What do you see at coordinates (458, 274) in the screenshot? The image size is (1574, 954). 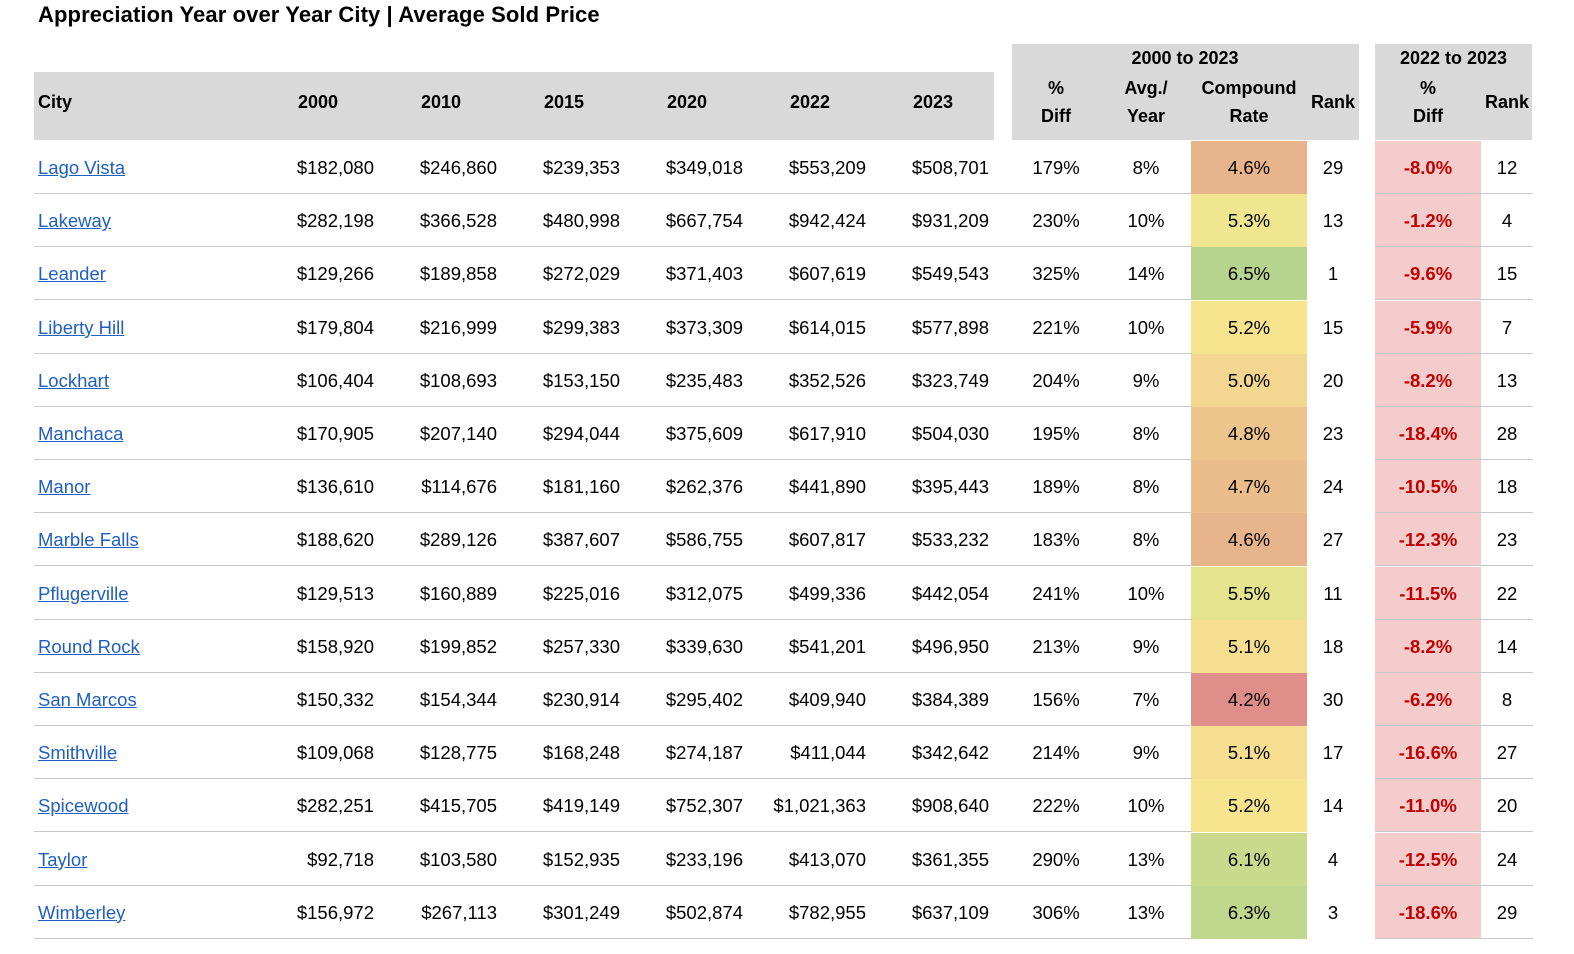 I see `cell-2010: $189,858` at bounding box center [458, 274].